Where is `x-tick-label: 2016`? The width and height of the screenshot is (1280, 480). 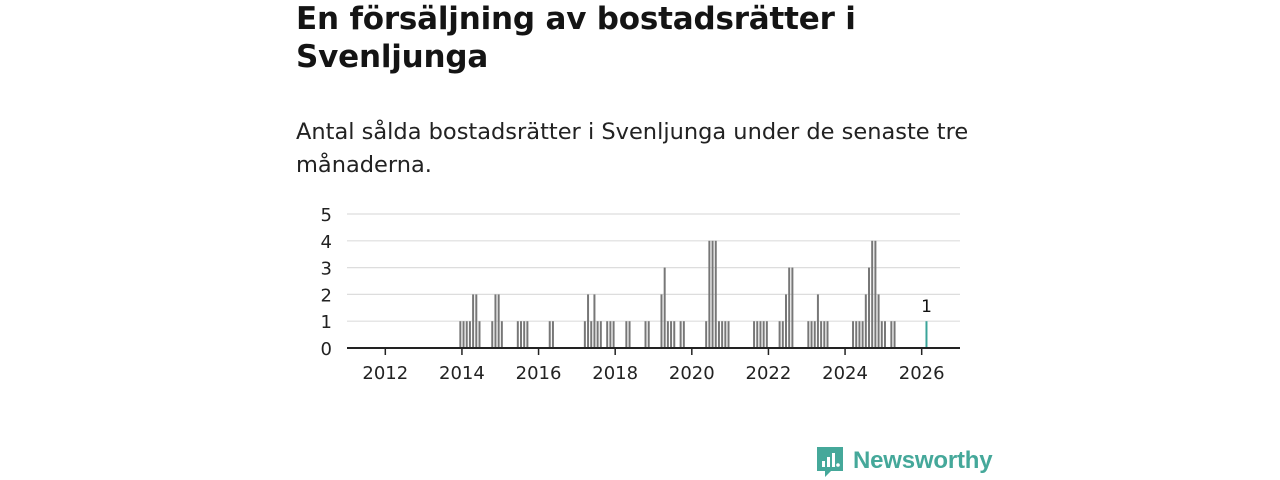 x-tick-label: 2016 is located at coordinates (539, 373).